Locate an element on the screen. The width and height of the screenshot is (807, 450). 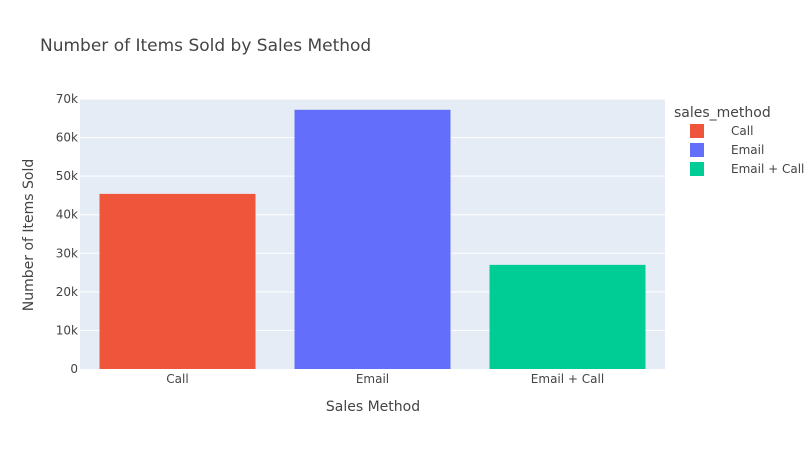
y-tick-label: 10k is located at coordinates (67, 330).